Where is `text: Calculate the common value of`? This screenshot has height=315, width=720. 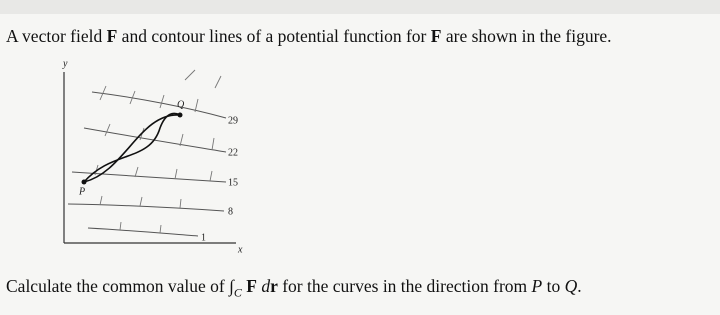
text: Calculate the common value of is located at coordinates (118, 286).